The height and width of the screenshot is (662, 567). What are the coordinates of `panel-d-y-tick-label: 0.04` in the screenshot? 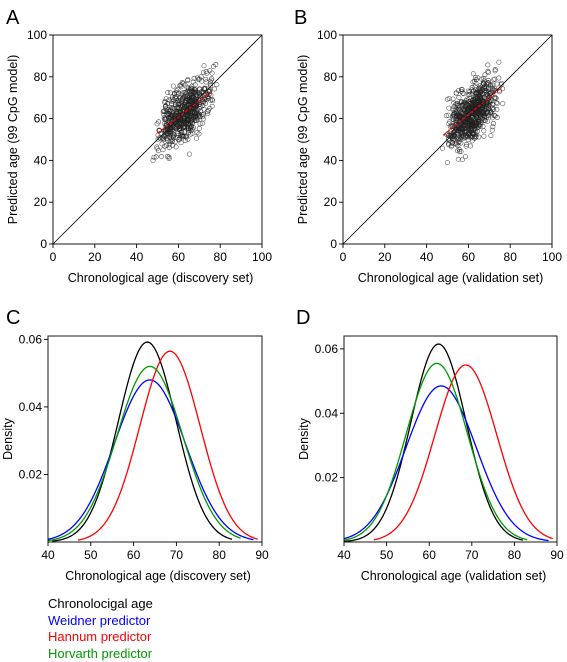 It's located at (327, 413).